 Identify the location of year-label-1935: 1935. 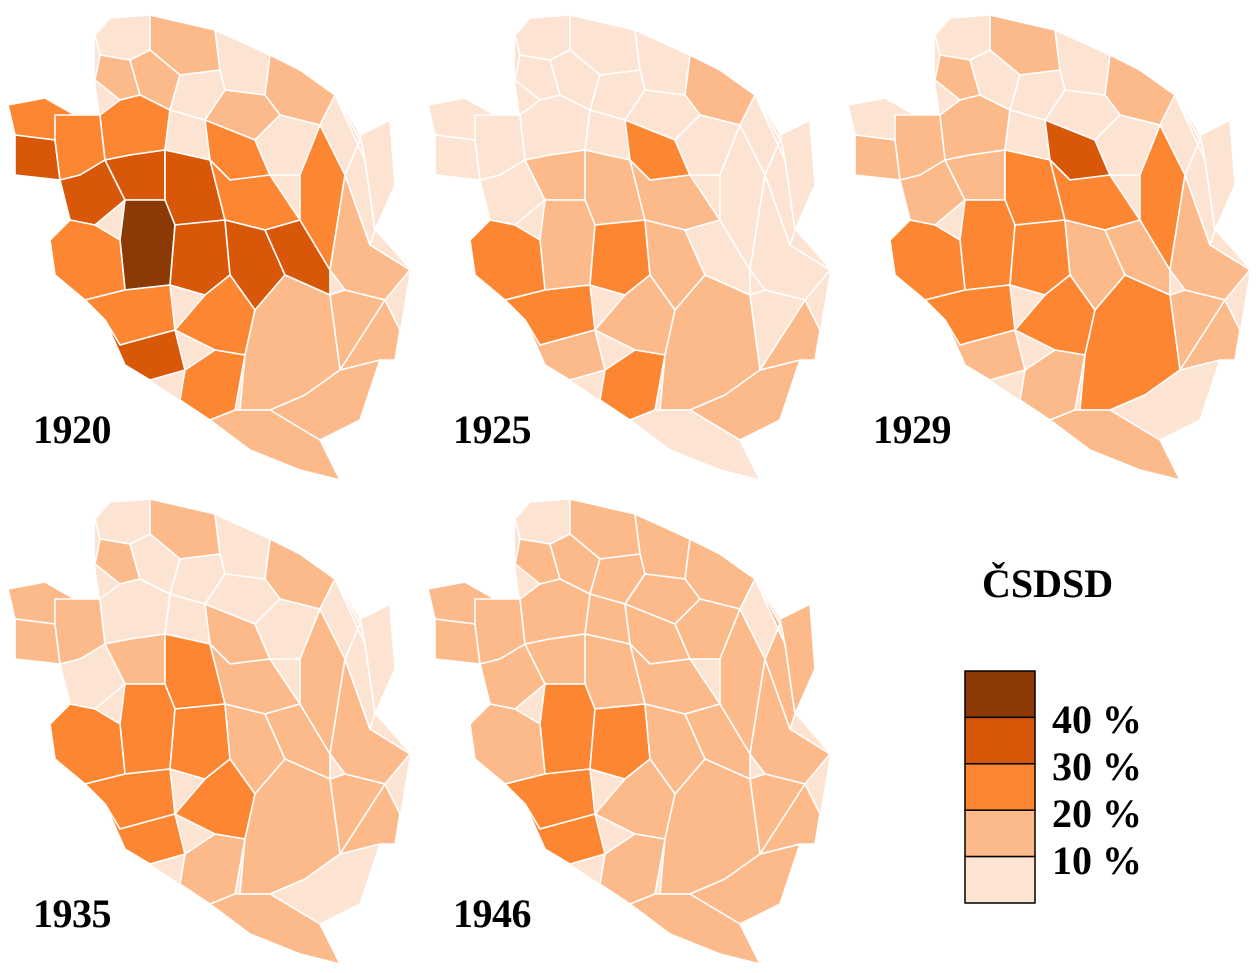
(72, 913).